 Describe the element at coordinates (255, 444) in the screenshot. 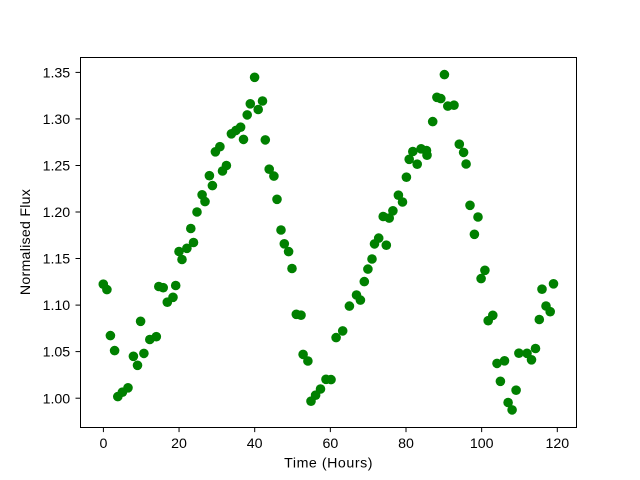

I see `svg-text: 40` at that location.